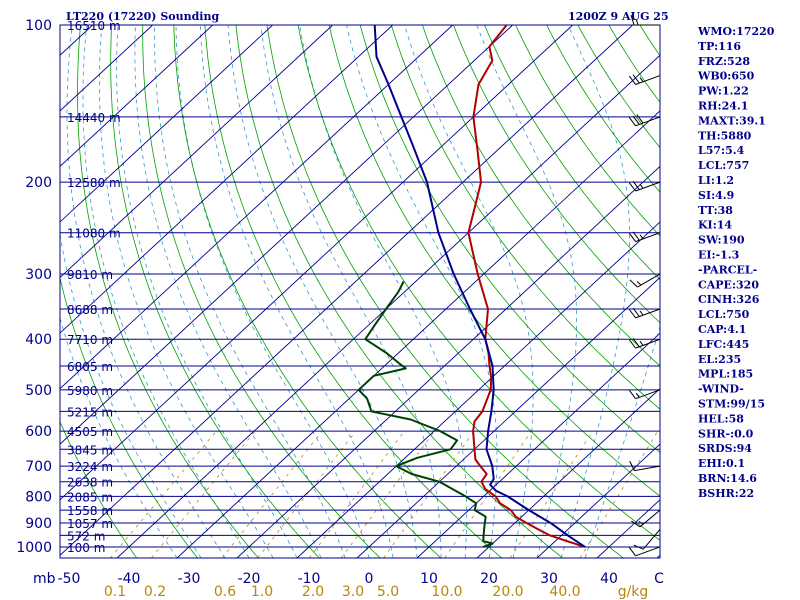 Image resolution: width=800 pixels, height=600 pixels. Describe the element at coordinates (69, 579) in the screenshot. I see `temperature-tick-label: -50` at that location.